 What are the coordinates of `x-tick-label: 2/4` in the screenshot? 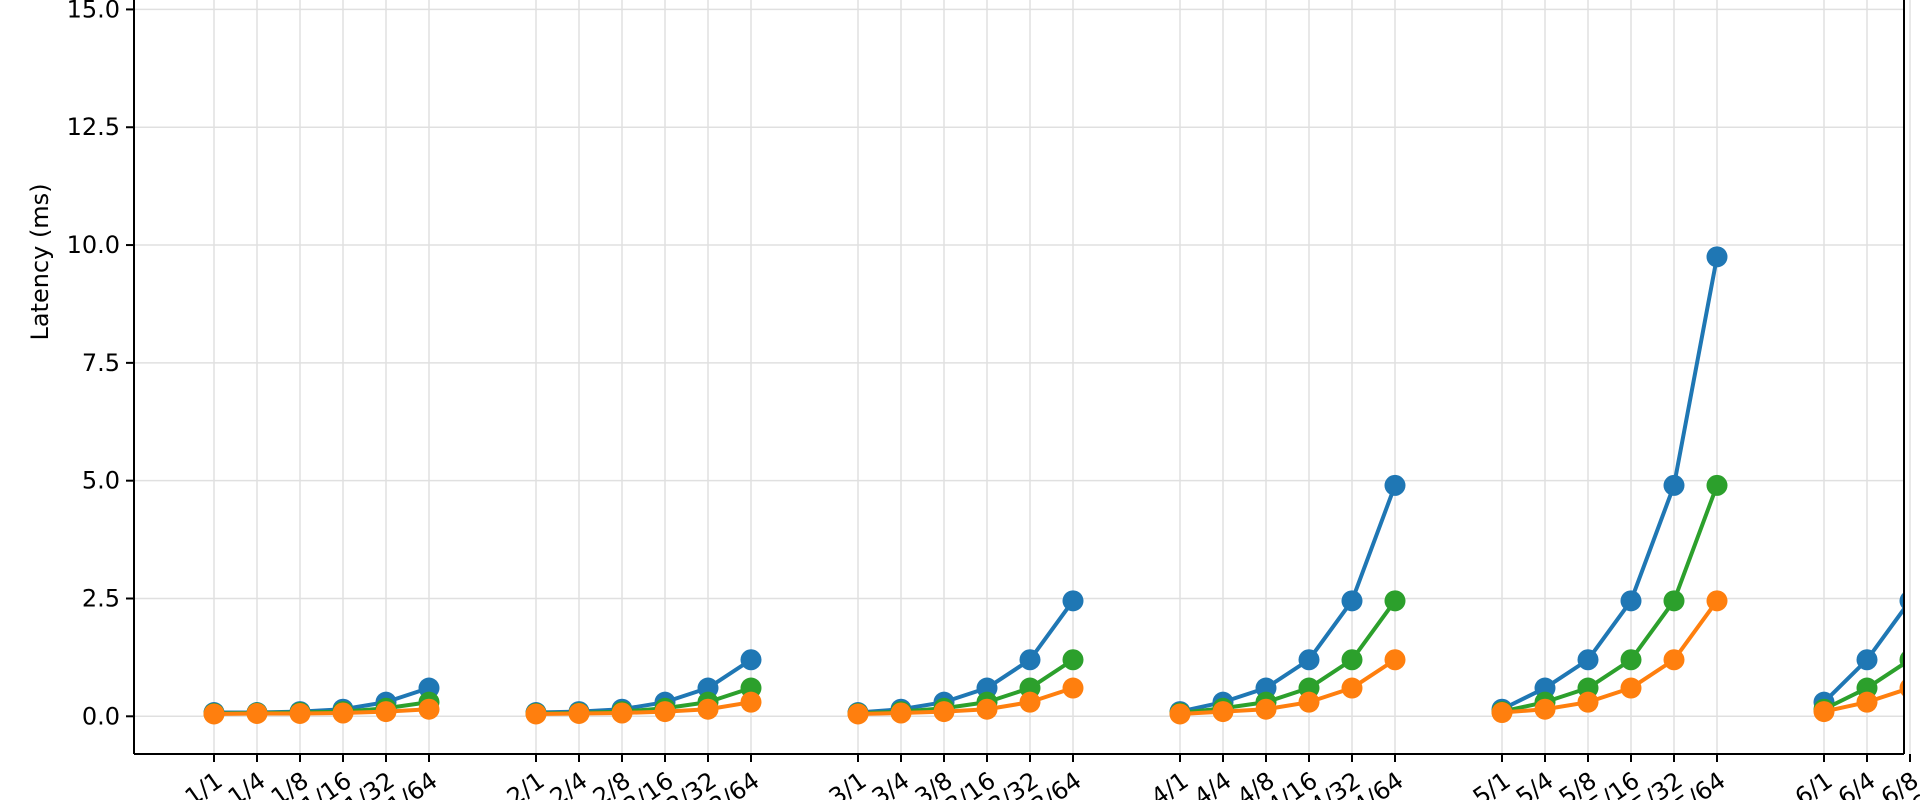 It's located at (569, 783).